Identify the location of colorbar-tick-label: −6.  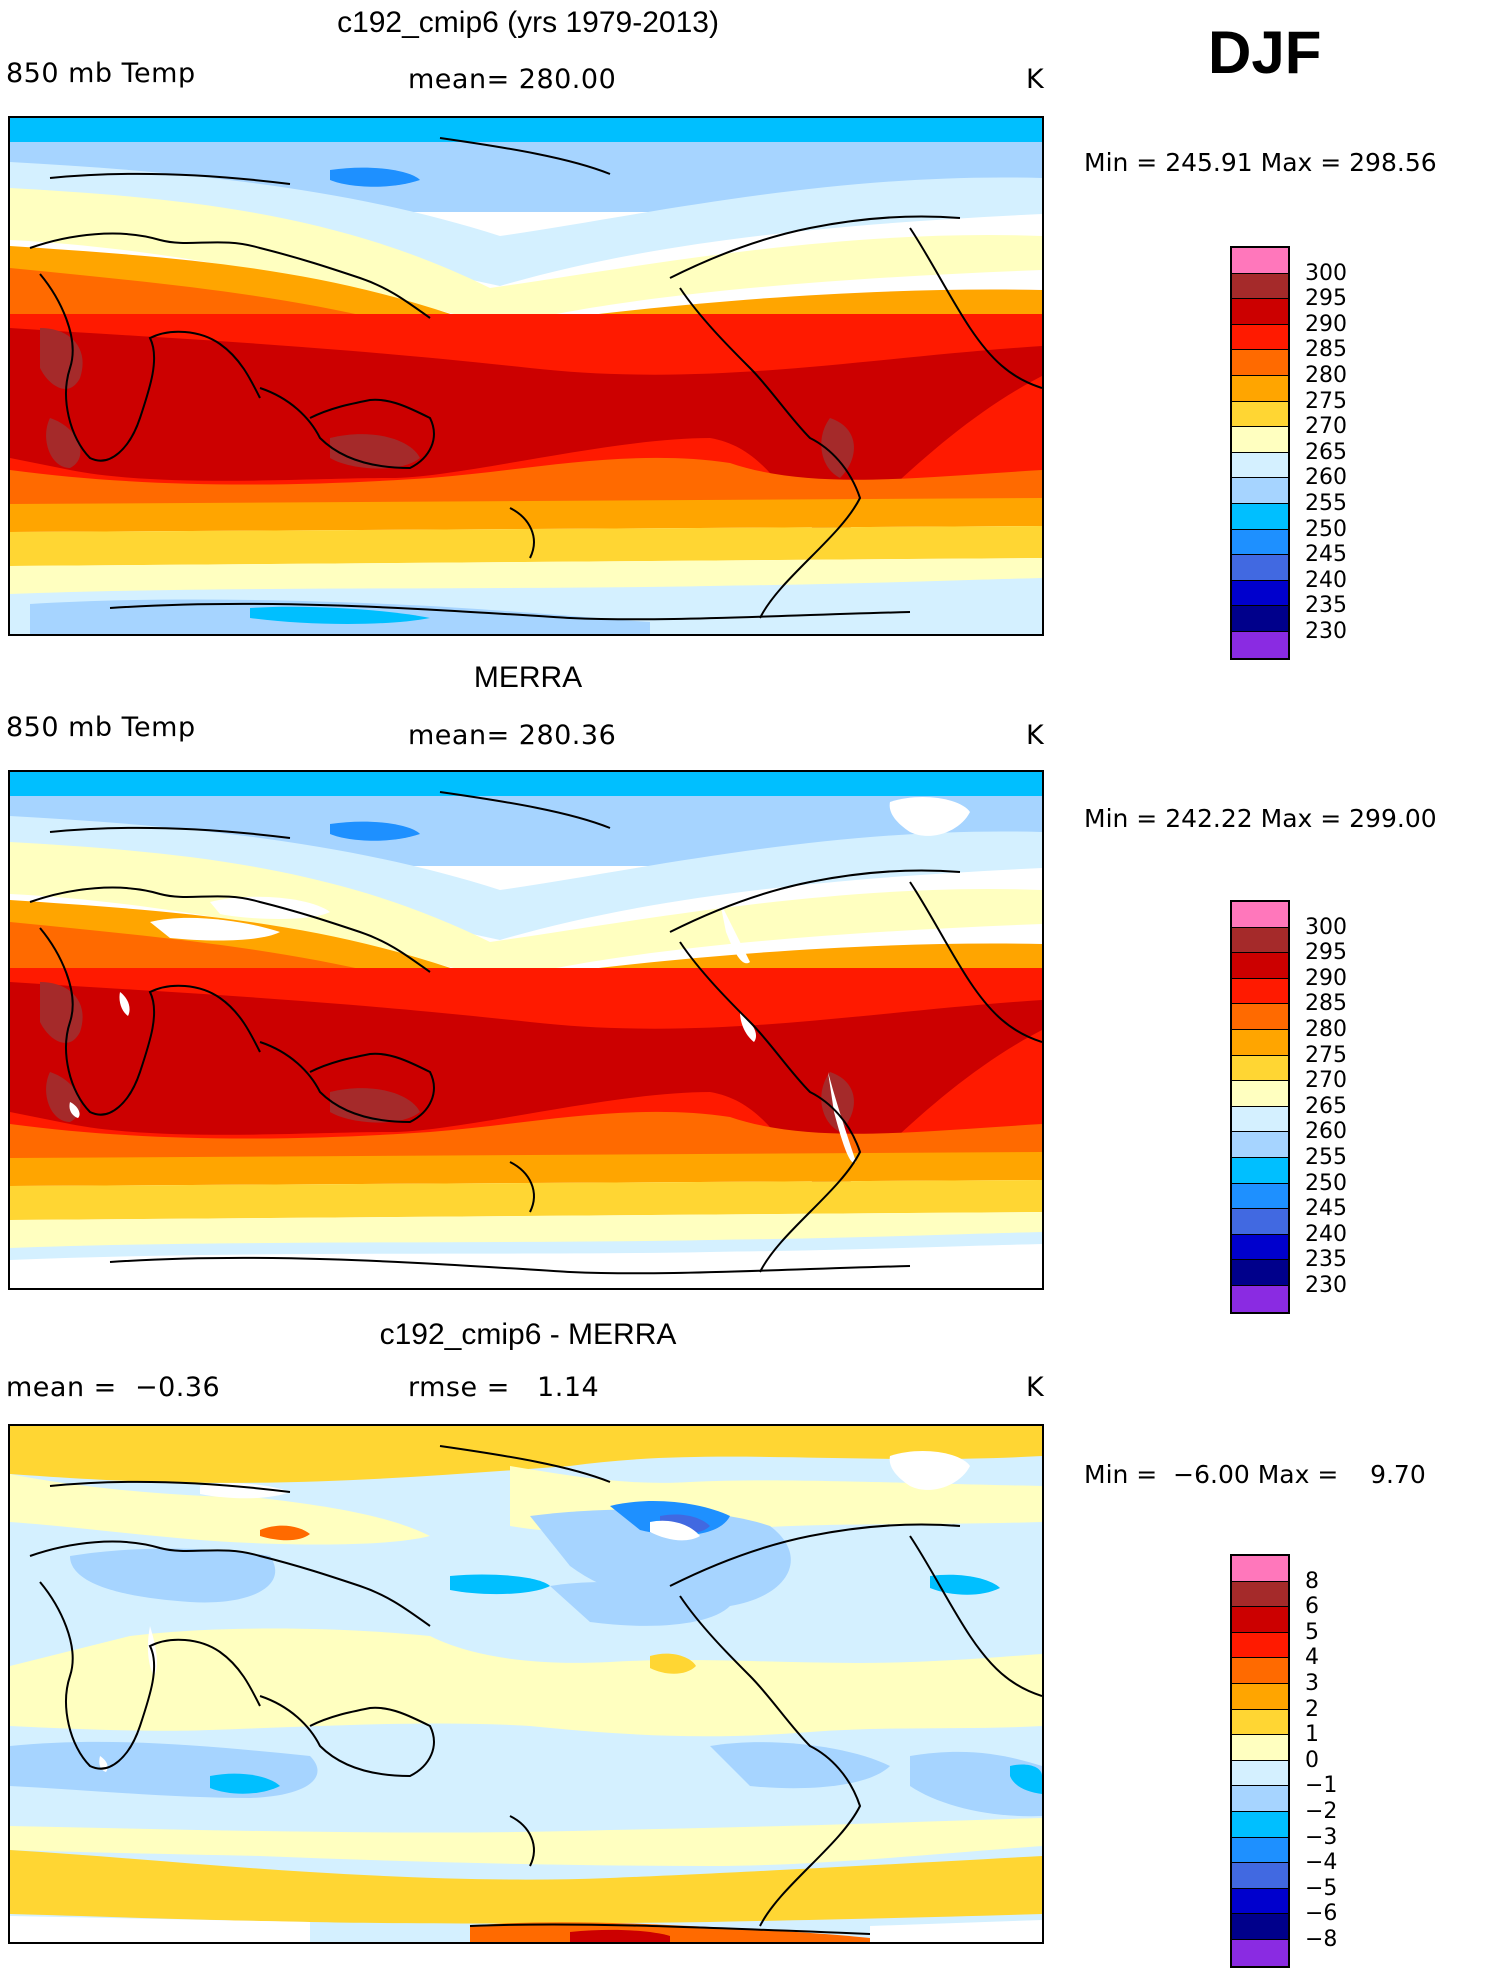
(1321, 1914).